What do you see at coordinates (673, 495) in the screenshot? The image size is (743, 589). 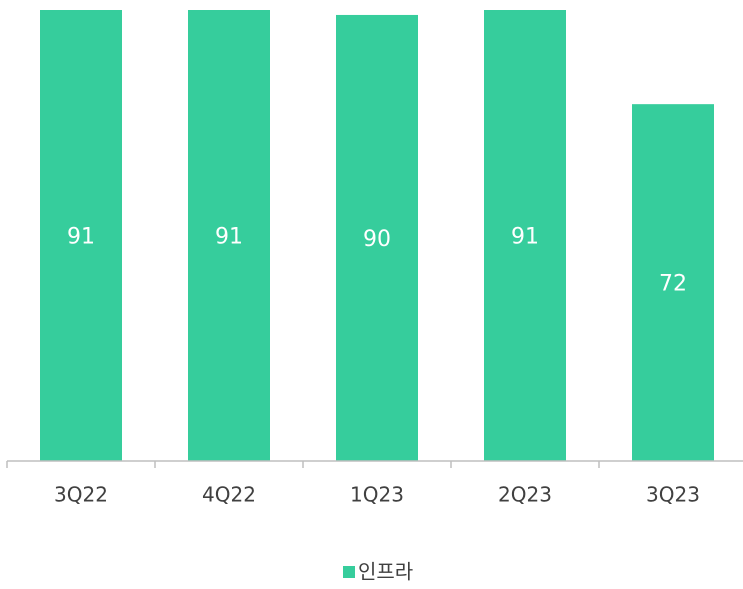 I see `x-tick-label: 3Q23` at bounding box center [673, 495].